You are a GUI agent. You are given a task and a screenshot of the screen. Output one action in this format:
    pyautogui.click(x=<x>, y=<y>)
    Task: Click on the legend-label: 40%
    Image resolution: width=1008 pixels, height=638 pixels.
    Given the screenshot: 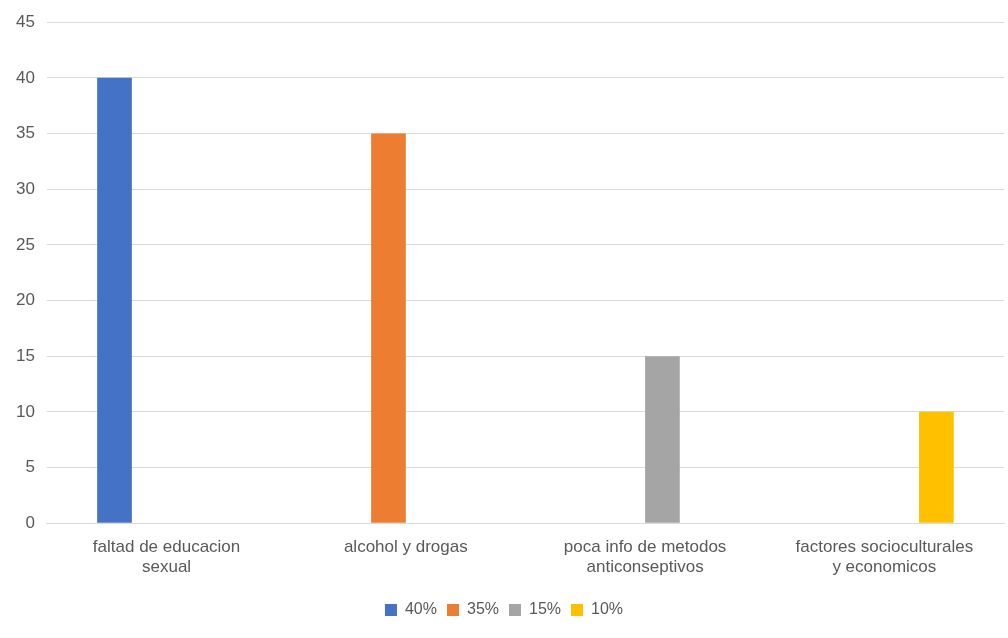 What is the action you would take?
    pyautogui.click(x=420, y=609)
    